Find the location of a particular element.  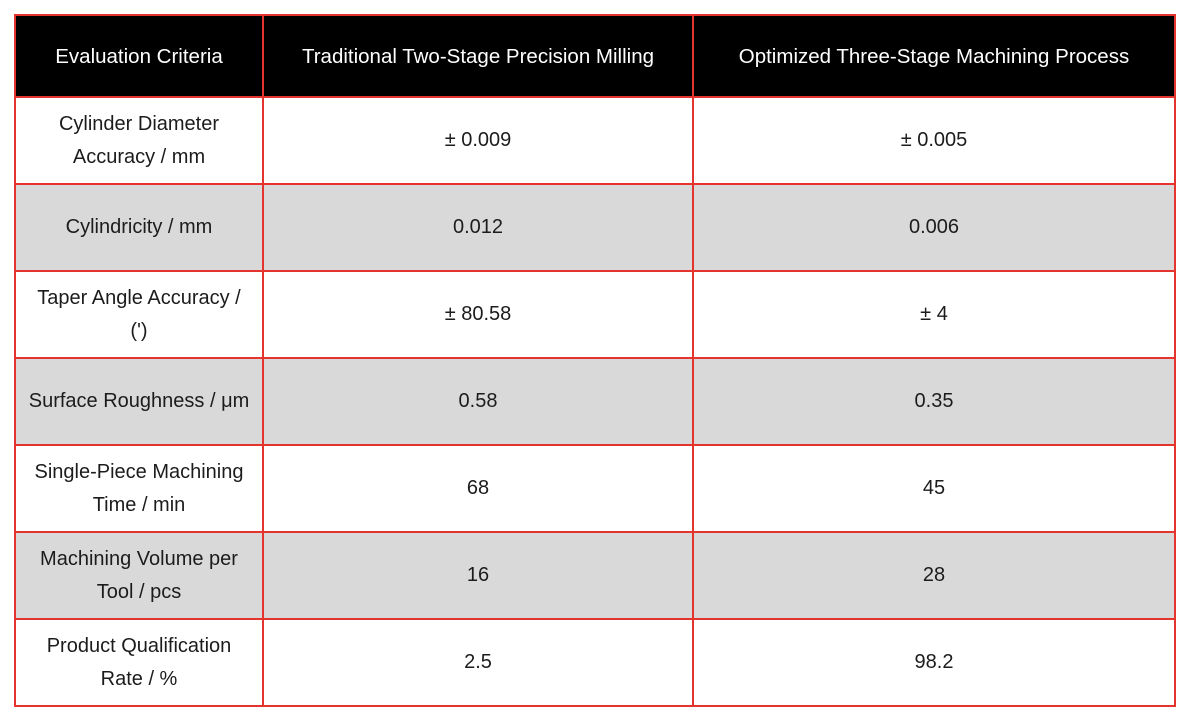

column-header-traditional: Traditional Two-Stage Precision Milling is located at coordinates (478, 56).